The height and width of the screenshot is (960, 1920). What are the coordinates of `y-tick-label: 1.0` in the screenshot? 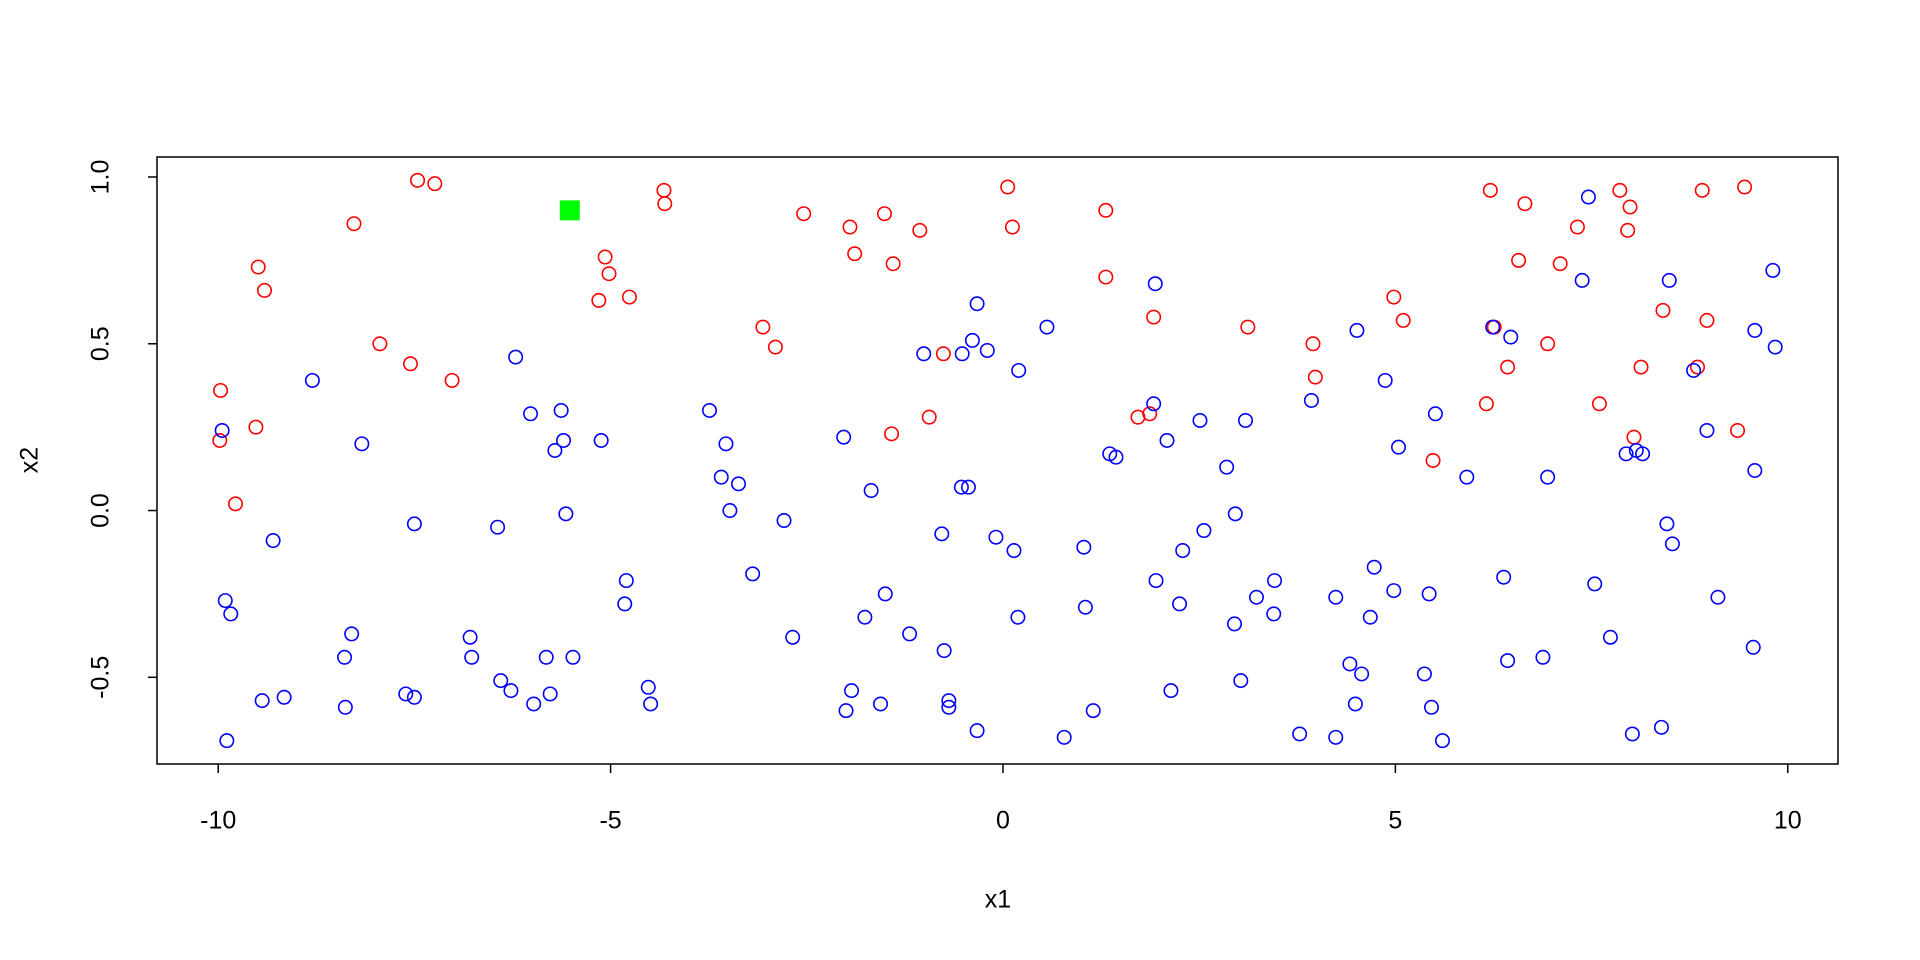 It's located at (101, 177).